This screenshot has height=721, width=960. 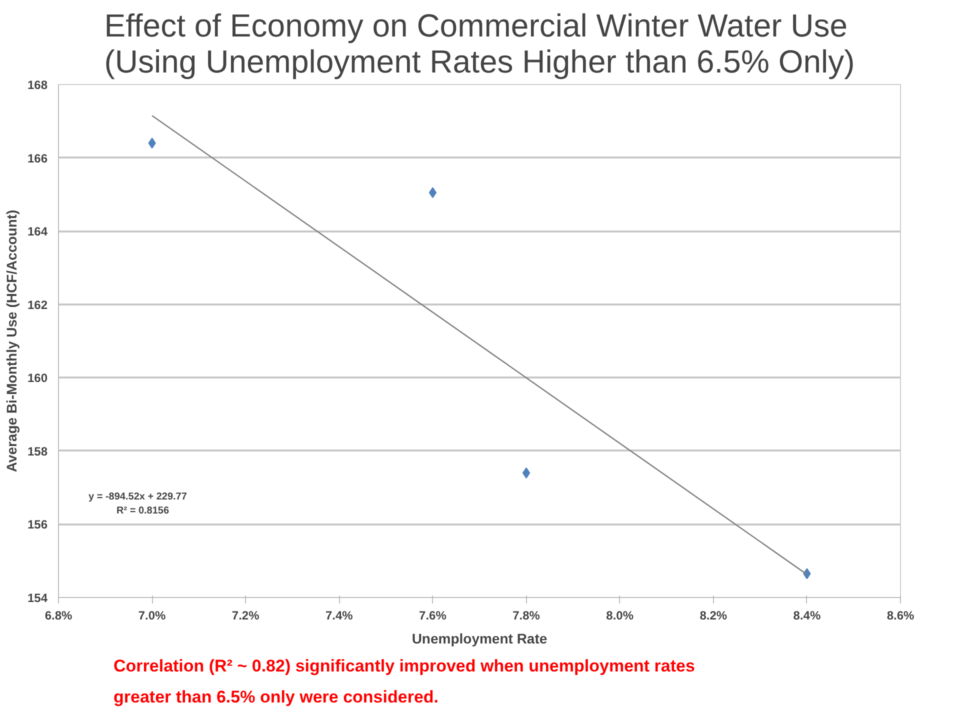 What do you see at coordinates (37, 305) in the screenshot?
I see `y-tick-label: 162` at bounding box center [37, 305].